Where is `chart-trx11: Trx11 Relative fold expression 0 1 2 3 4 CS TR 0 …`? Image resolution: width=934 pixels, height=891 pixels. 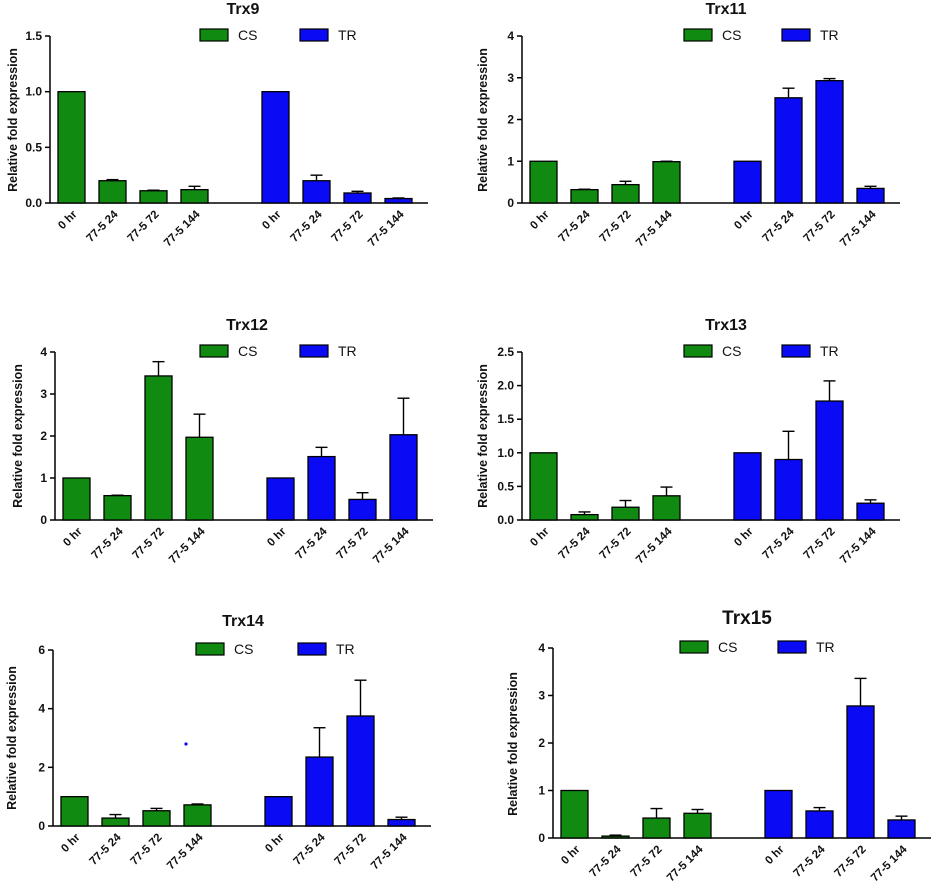 chart-trx11: Trx11 Relative fold expression 0 1 2 3 4 CS TR 0 … is located at coordinates (688, 125).